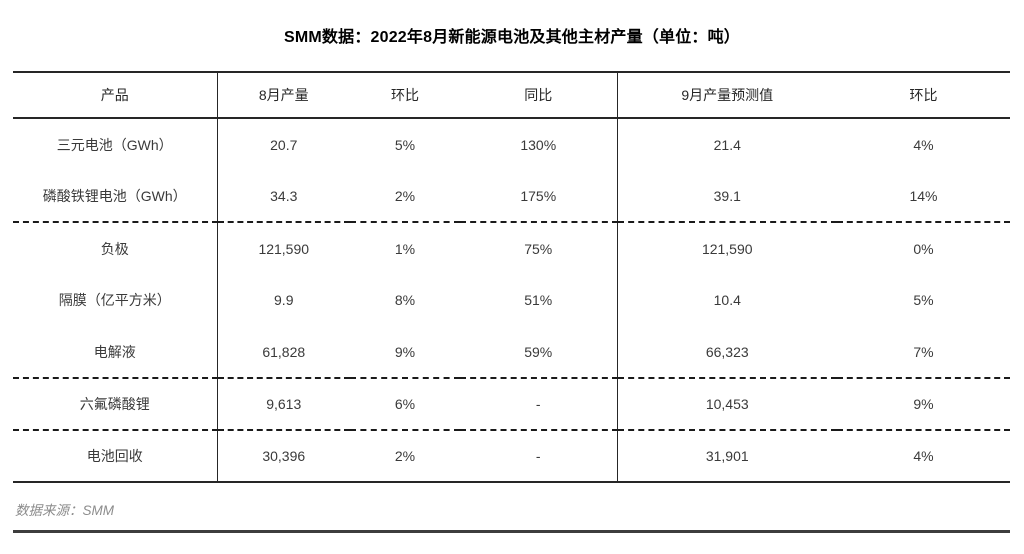  I want to click on header-aug-output: 8月产量, so click(283, 95).